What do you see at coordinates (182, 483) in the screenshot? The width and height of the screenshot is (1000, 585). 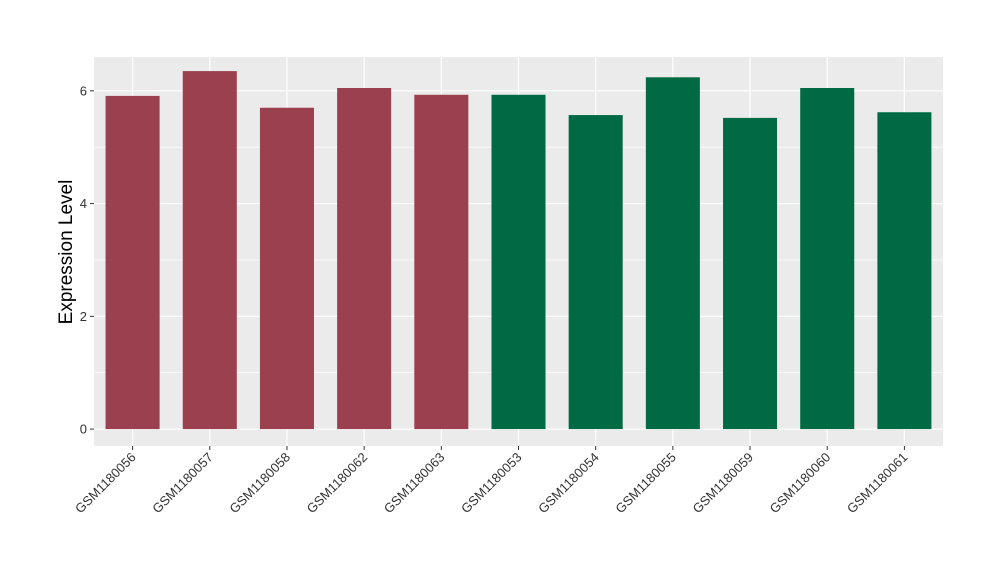 I see `x-tick-label: GSM1180057` at bounding box center [182, 483].